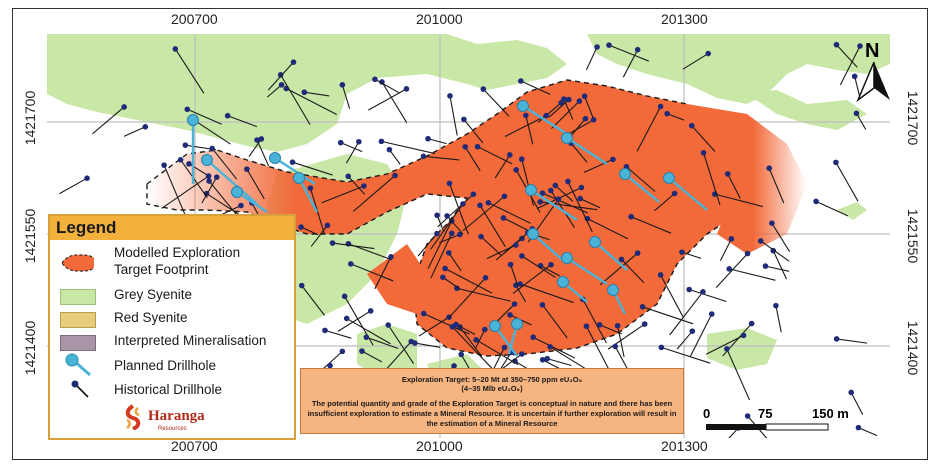  Describe the element at coordinates (153, 294) in the screenshot. I see `legend-label-grey-syenite: Grey Syenite` at that location.